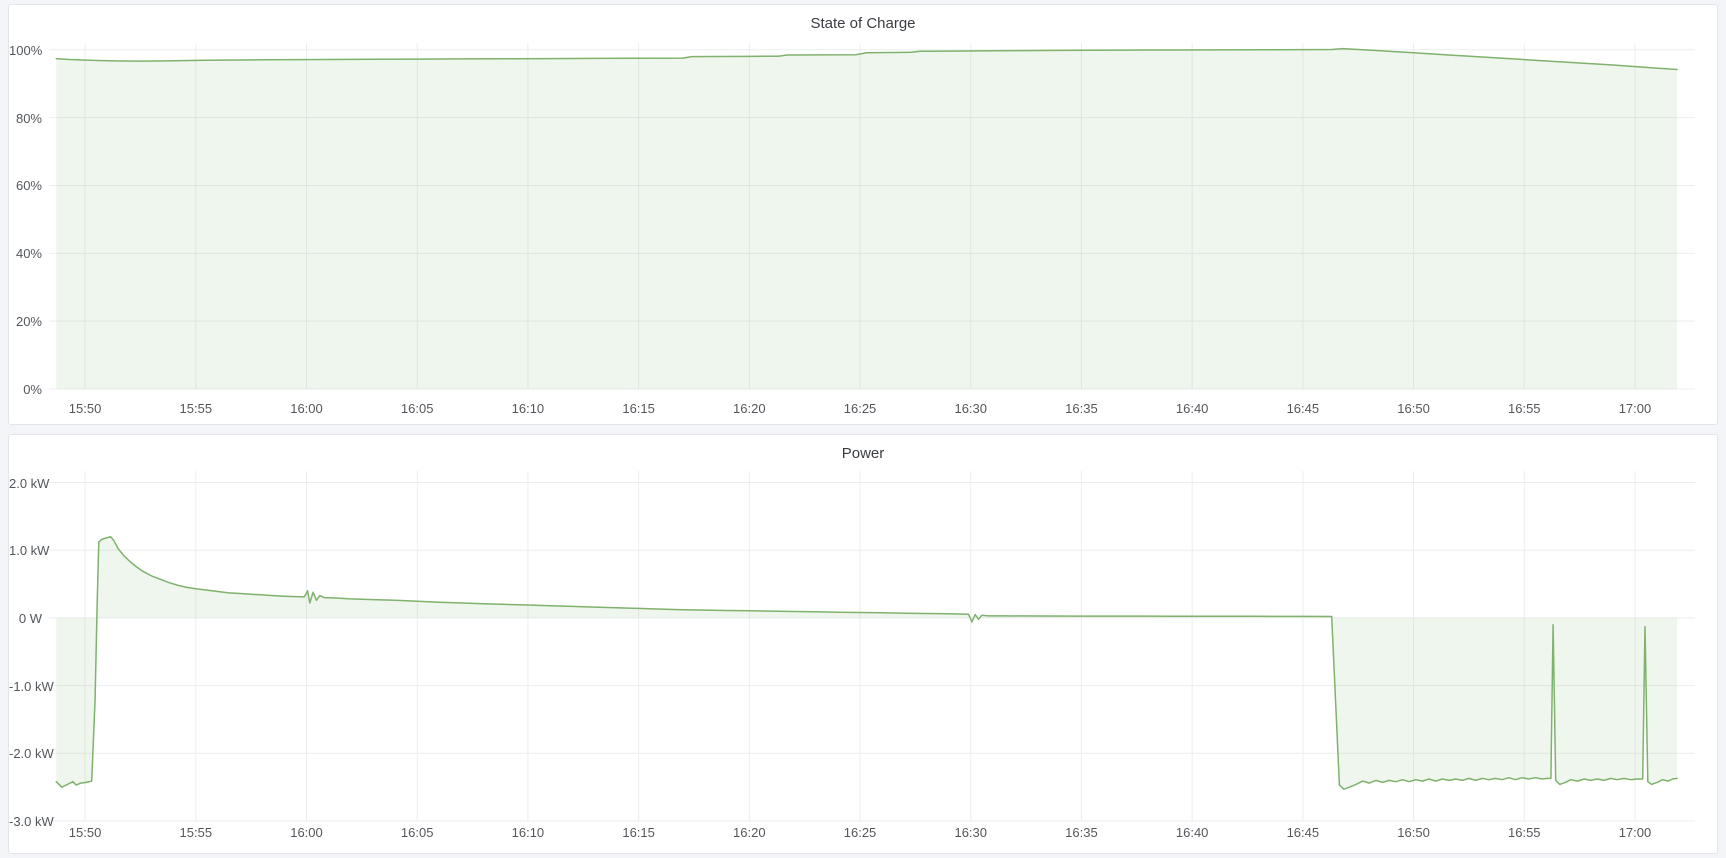  I want to click on panel-title-state-of-charge: State of Charge, so click(863, 23).